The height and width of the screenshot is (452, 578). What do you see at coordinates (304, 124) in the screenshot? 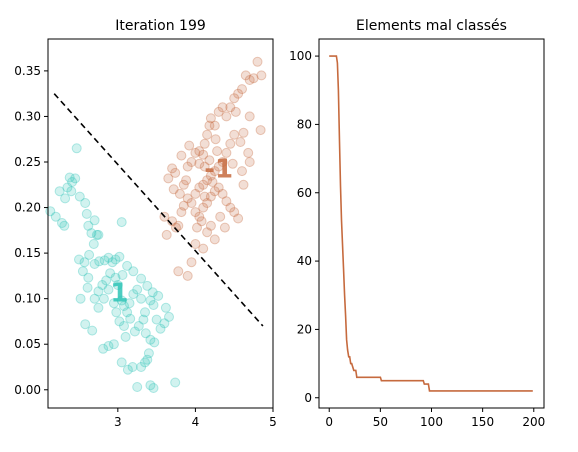
I see `line-y-tick-label: 80` at bounding box center [304, 124].